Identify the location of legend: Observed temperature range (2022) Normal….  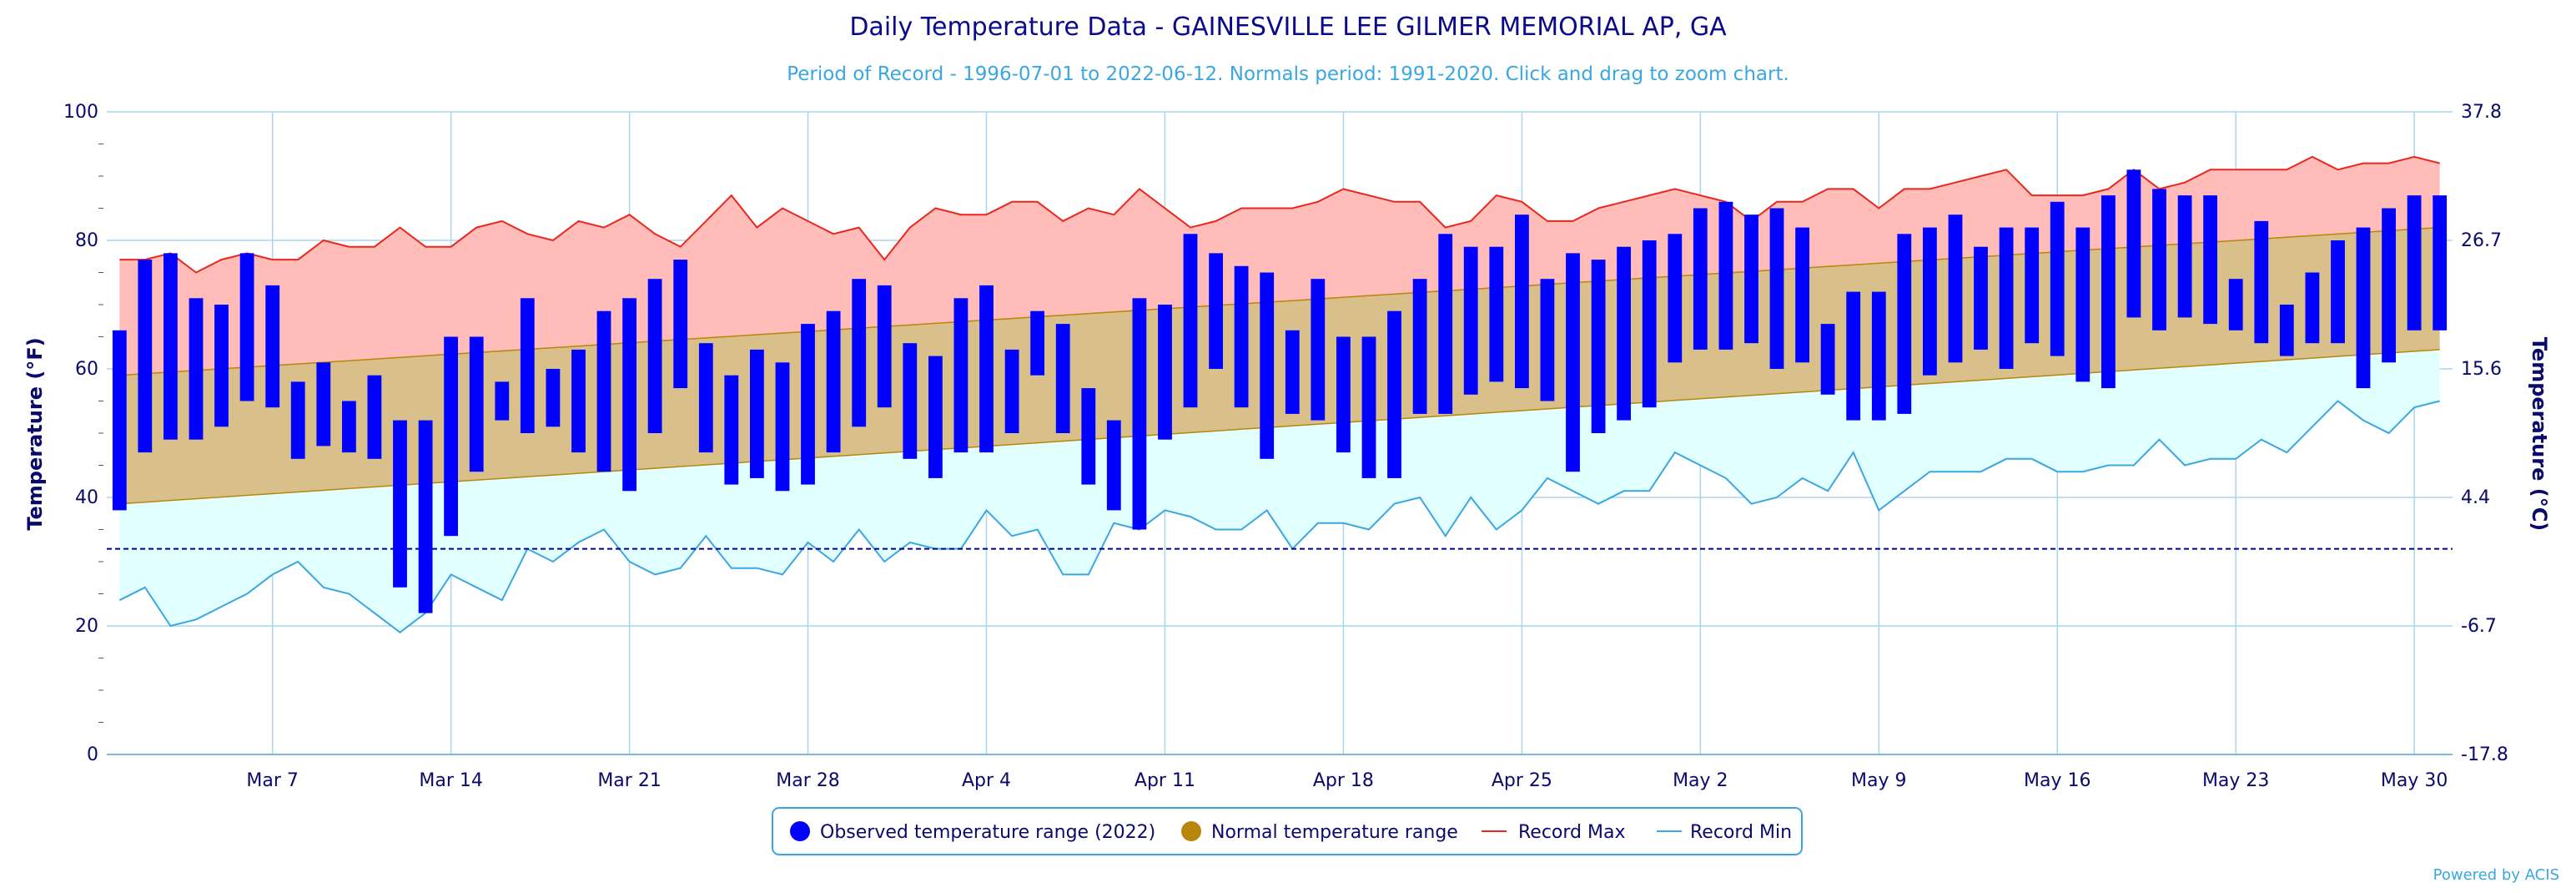
(1287, 831).